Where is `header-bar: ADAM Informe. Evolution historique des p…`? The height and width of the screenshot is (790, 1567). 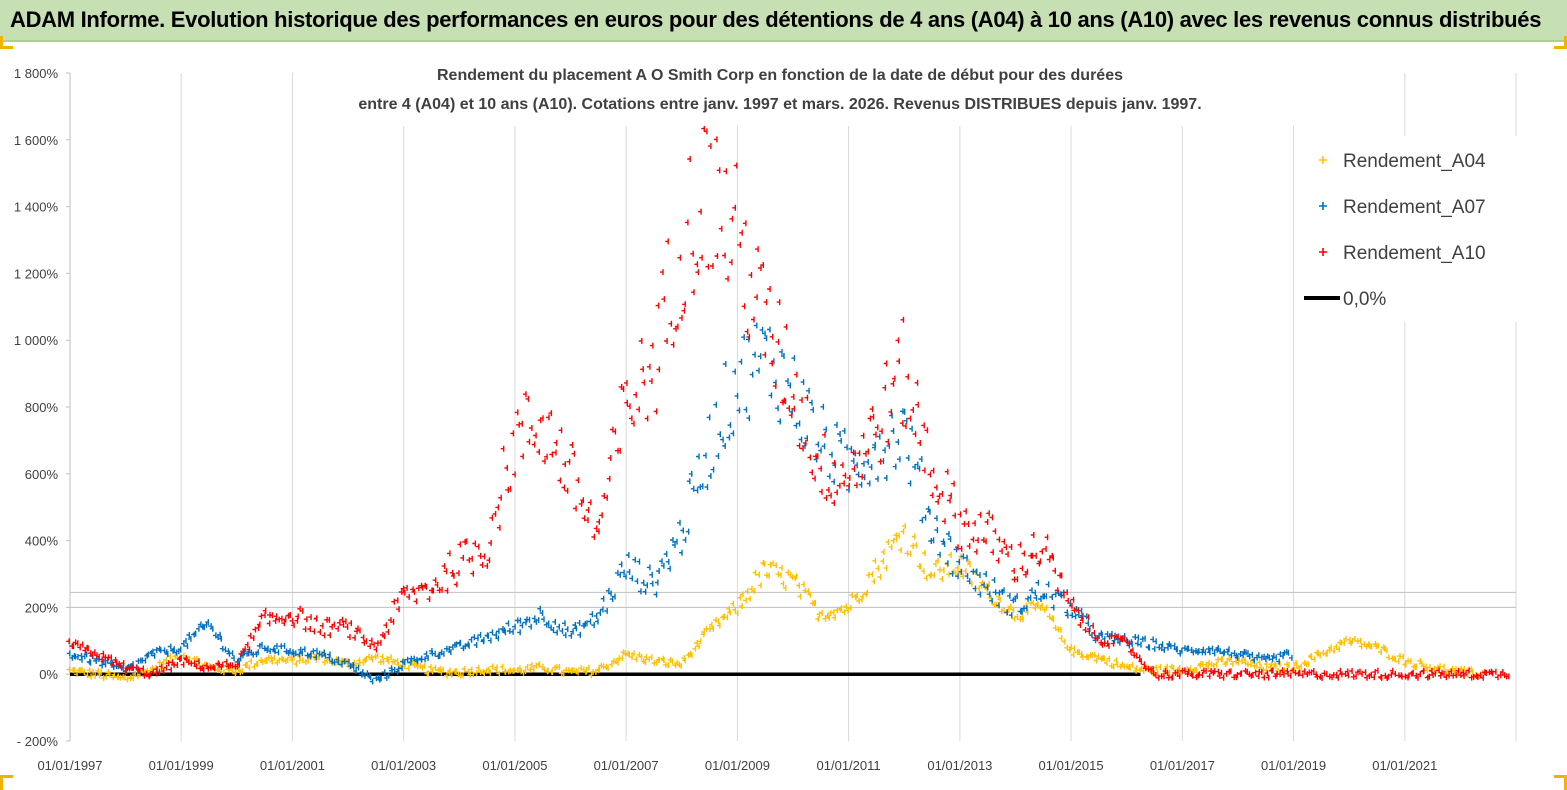
header-bar: ADAM Informe. Evolution historique des p… is located at coordinates (783, 21).